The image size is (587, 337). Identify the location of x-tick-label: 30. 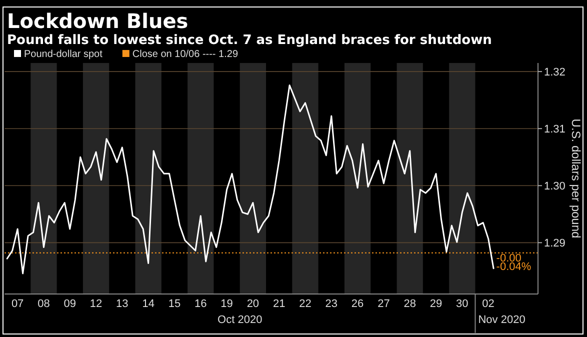
(462, 304).